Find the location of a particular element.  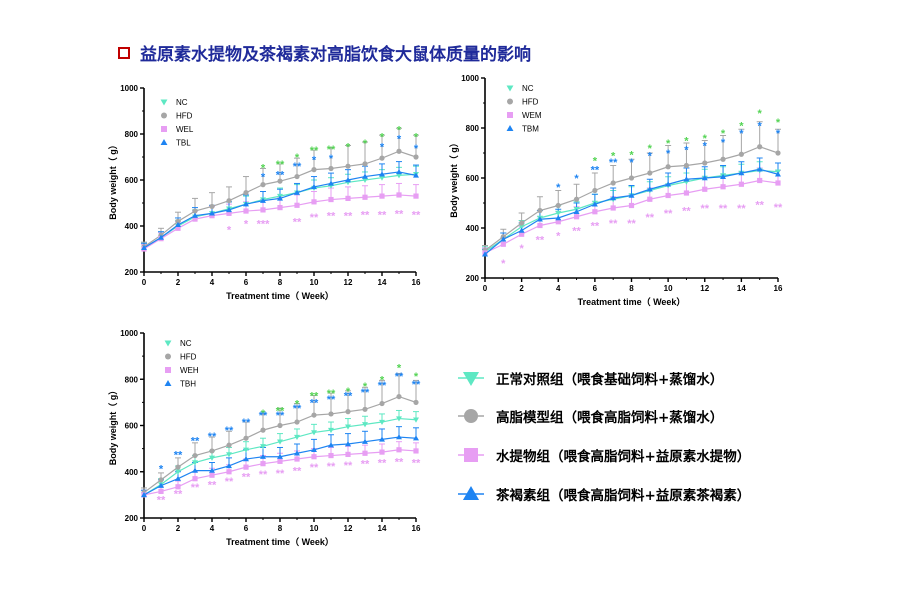

group-legend-label: 茶褐素组（喂食高脂饲料+益原素茶褐素） is located at coordinates (623, 496).